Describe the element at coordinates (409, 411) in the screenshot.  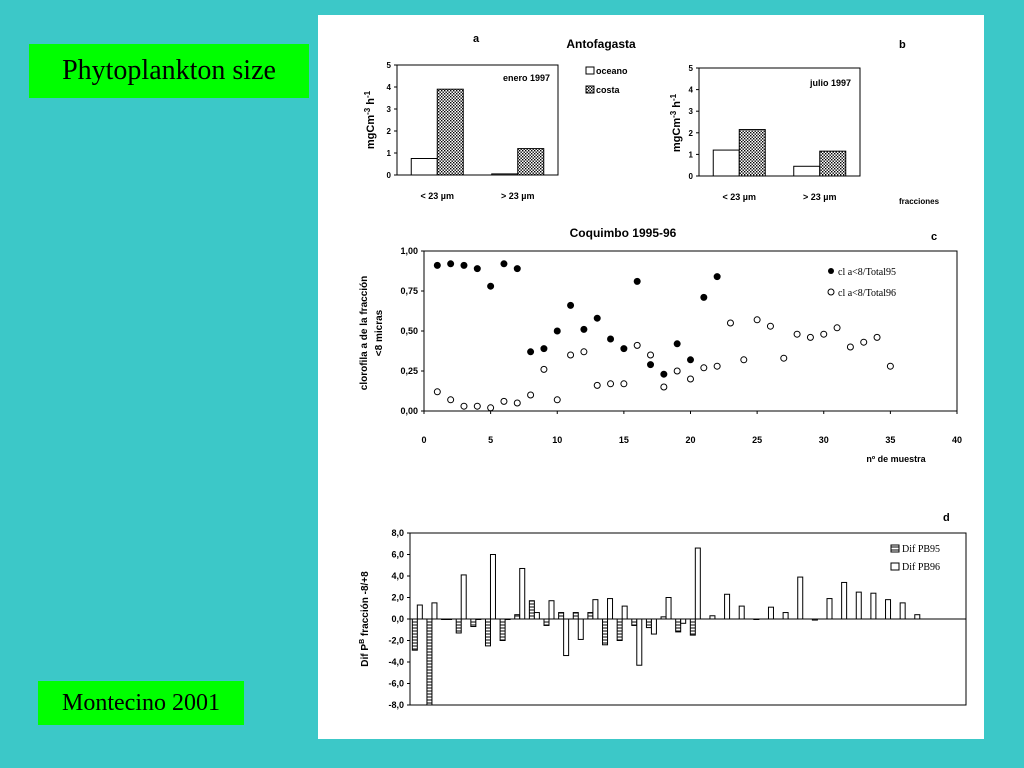
I see `ytick-label: 0,00` at that location.